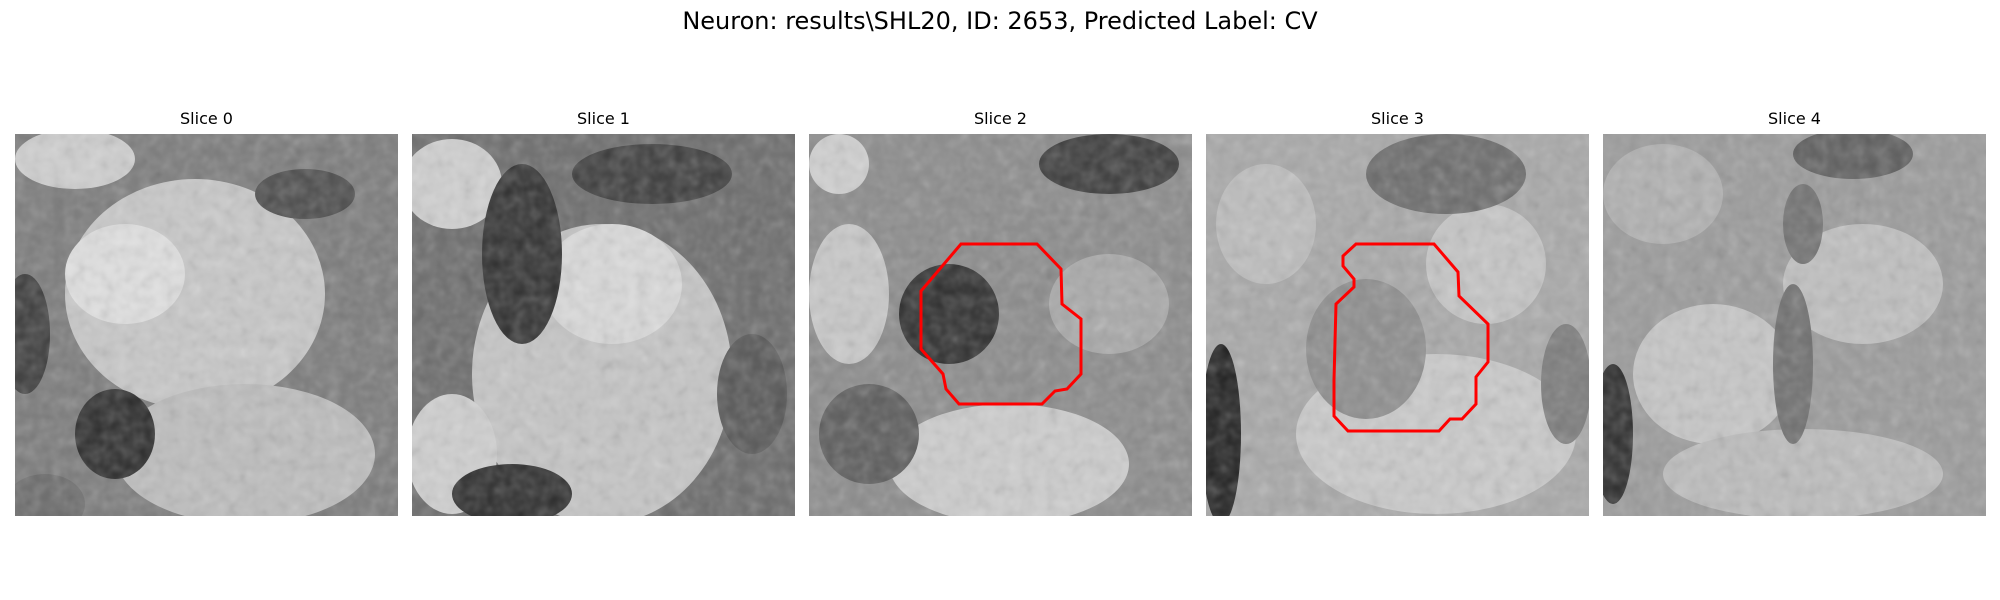  I want to click on slice-4-title: Slice 4, so click(1794, 118).